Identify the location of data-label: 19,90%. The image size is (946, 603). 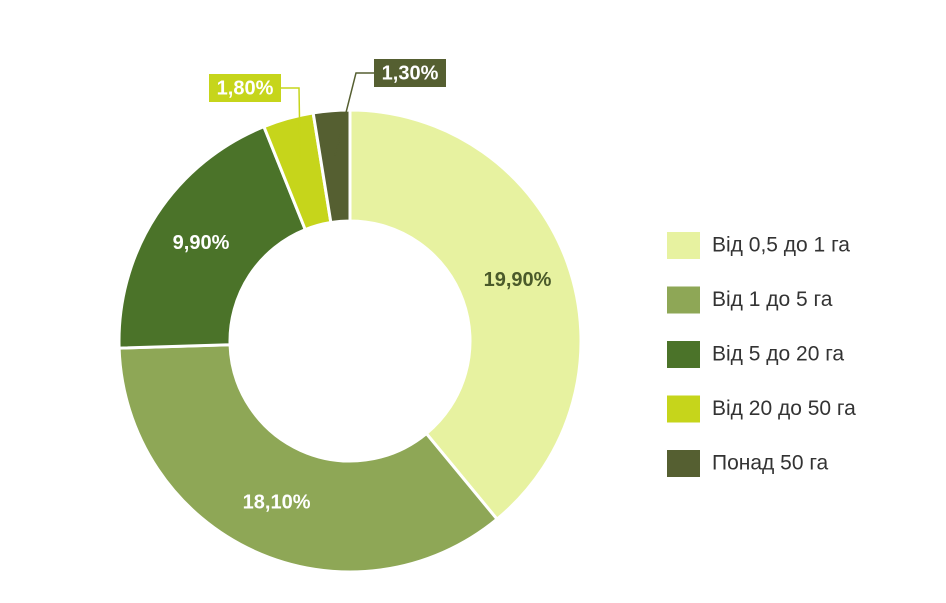
(518, 280).